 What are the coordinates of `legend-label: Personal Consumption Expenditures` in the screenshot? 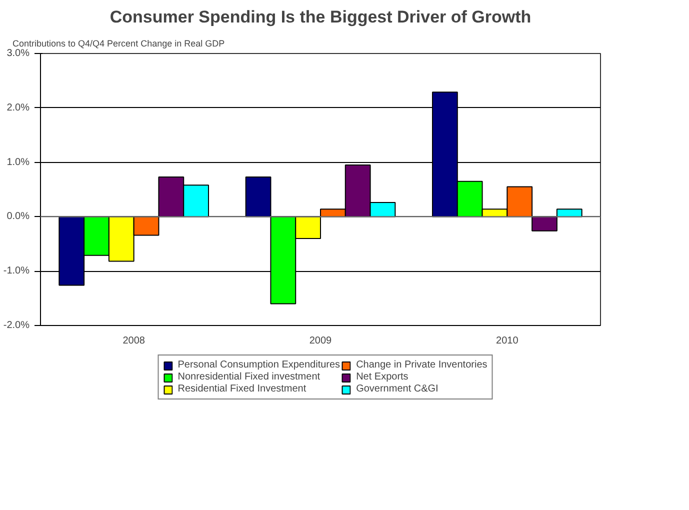 It's located at (259, 365).